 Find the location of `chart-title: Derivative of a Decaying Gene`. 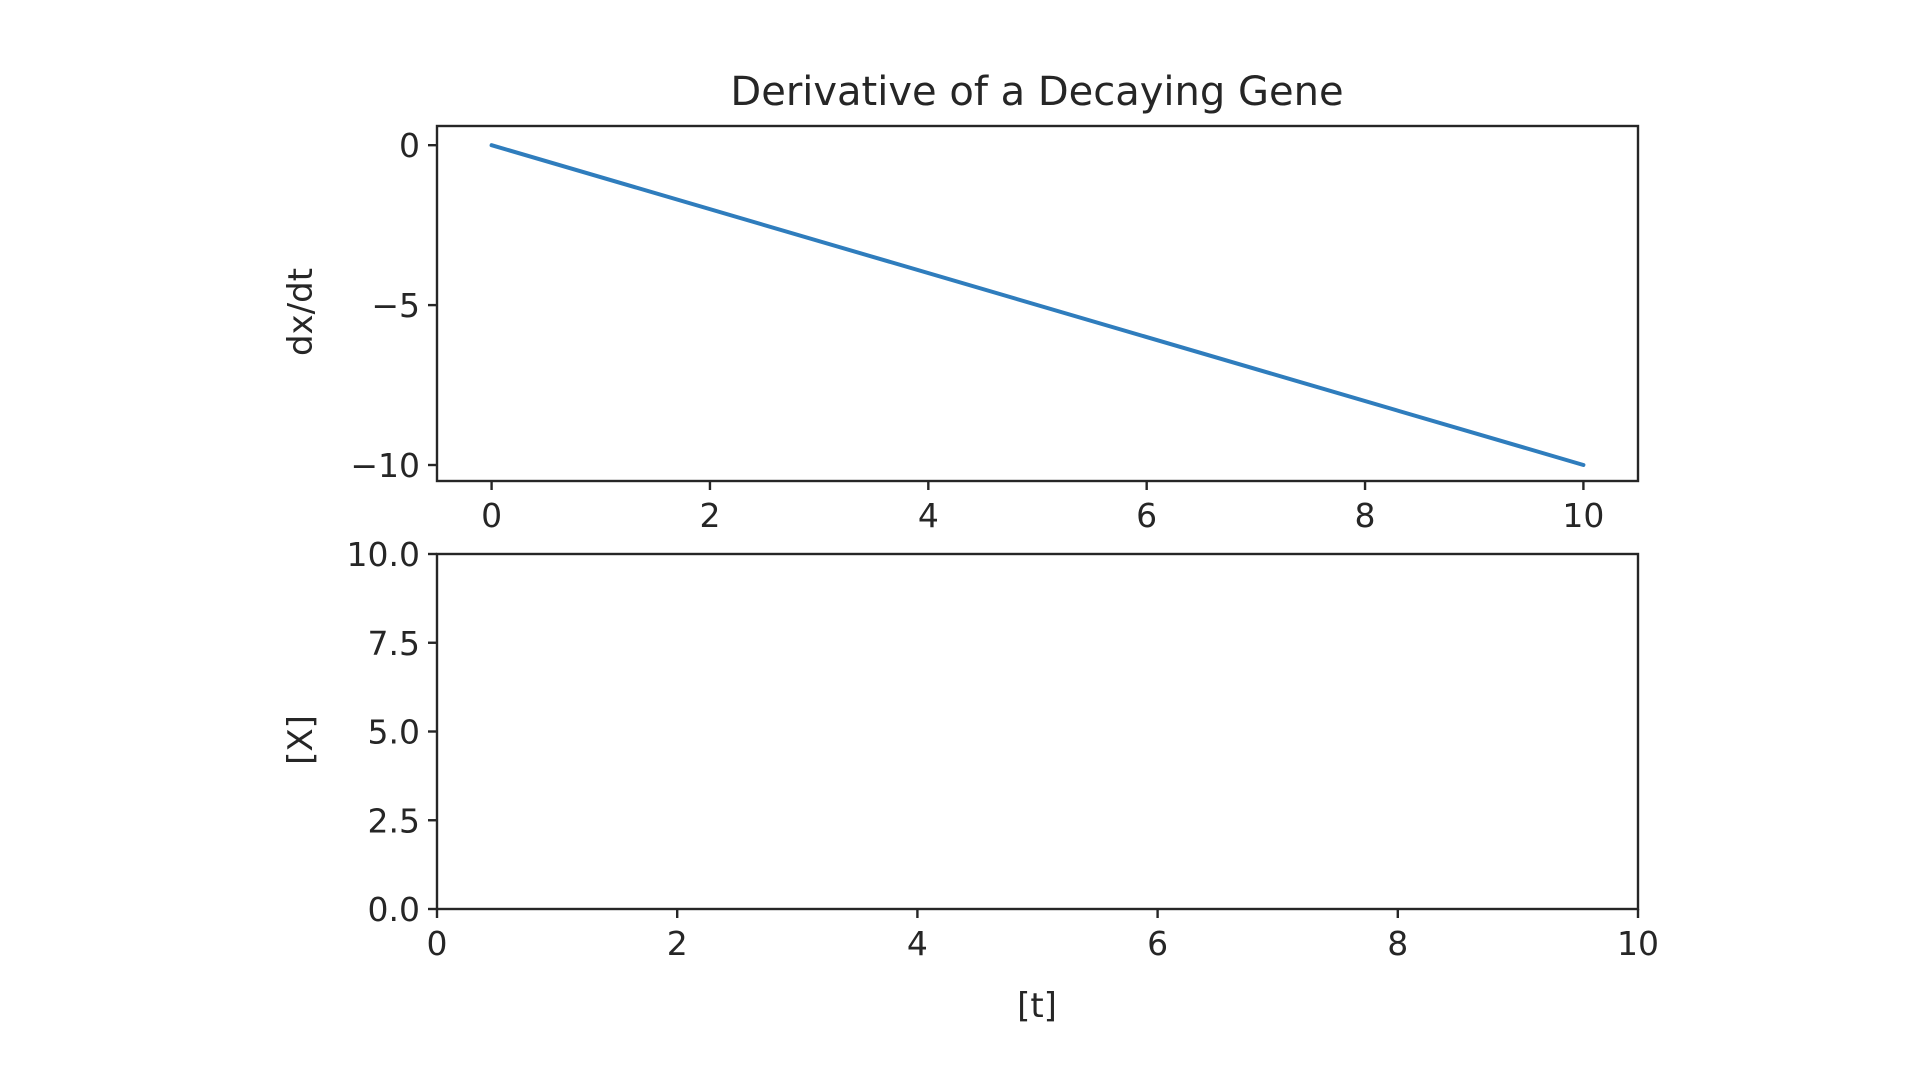

chart-title: Derivative of a Decaying Gene is located at coordinates (1036, 92).